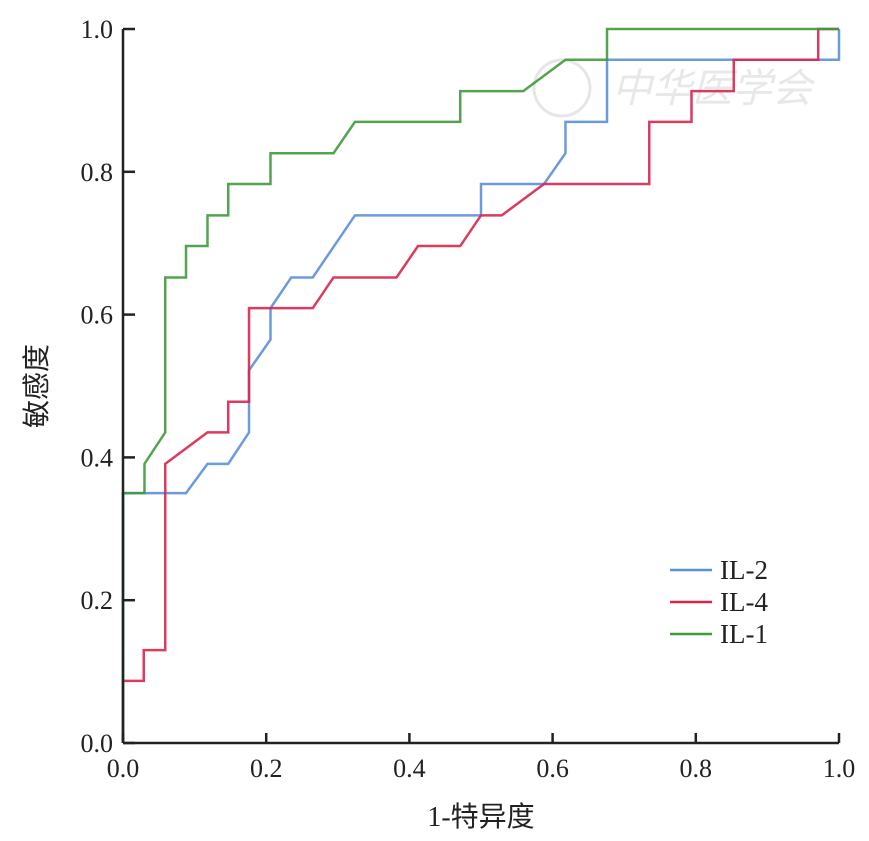  I want to click on x-tick-label: 0.6, so click(552, 768).